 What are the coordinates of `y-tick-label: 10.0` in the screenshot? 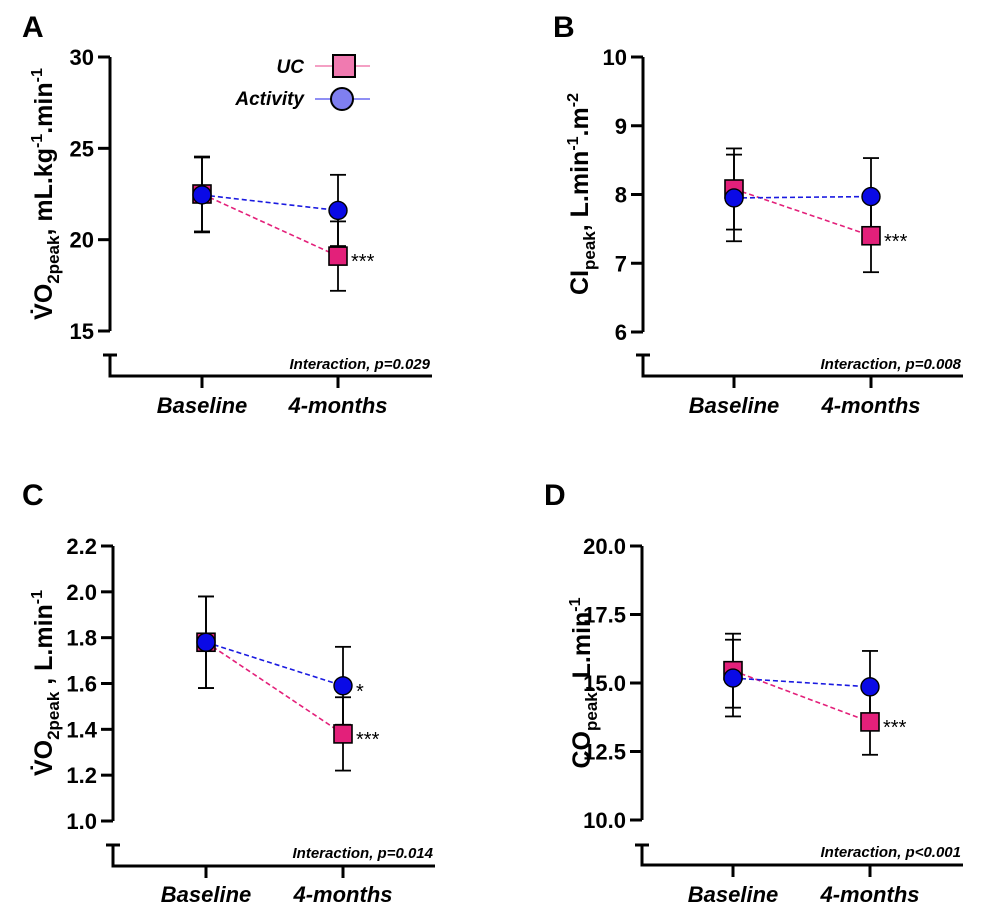 It's located at (604, 820).